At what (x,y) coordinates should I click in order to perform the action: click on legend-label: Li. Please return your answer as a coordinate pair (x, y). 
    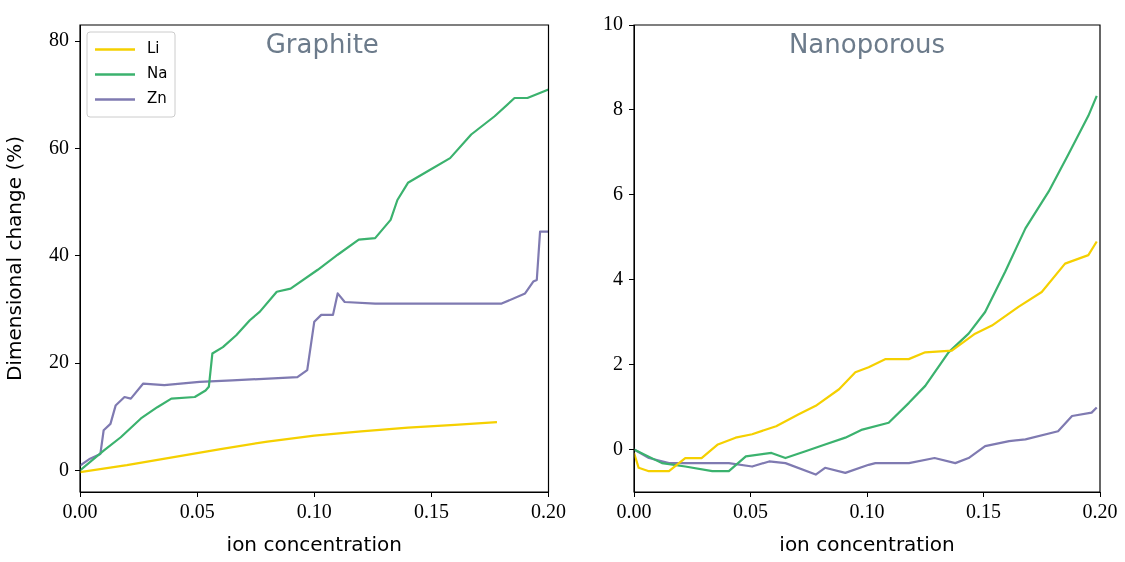
    Looking at the image, I should click on (153, 48).